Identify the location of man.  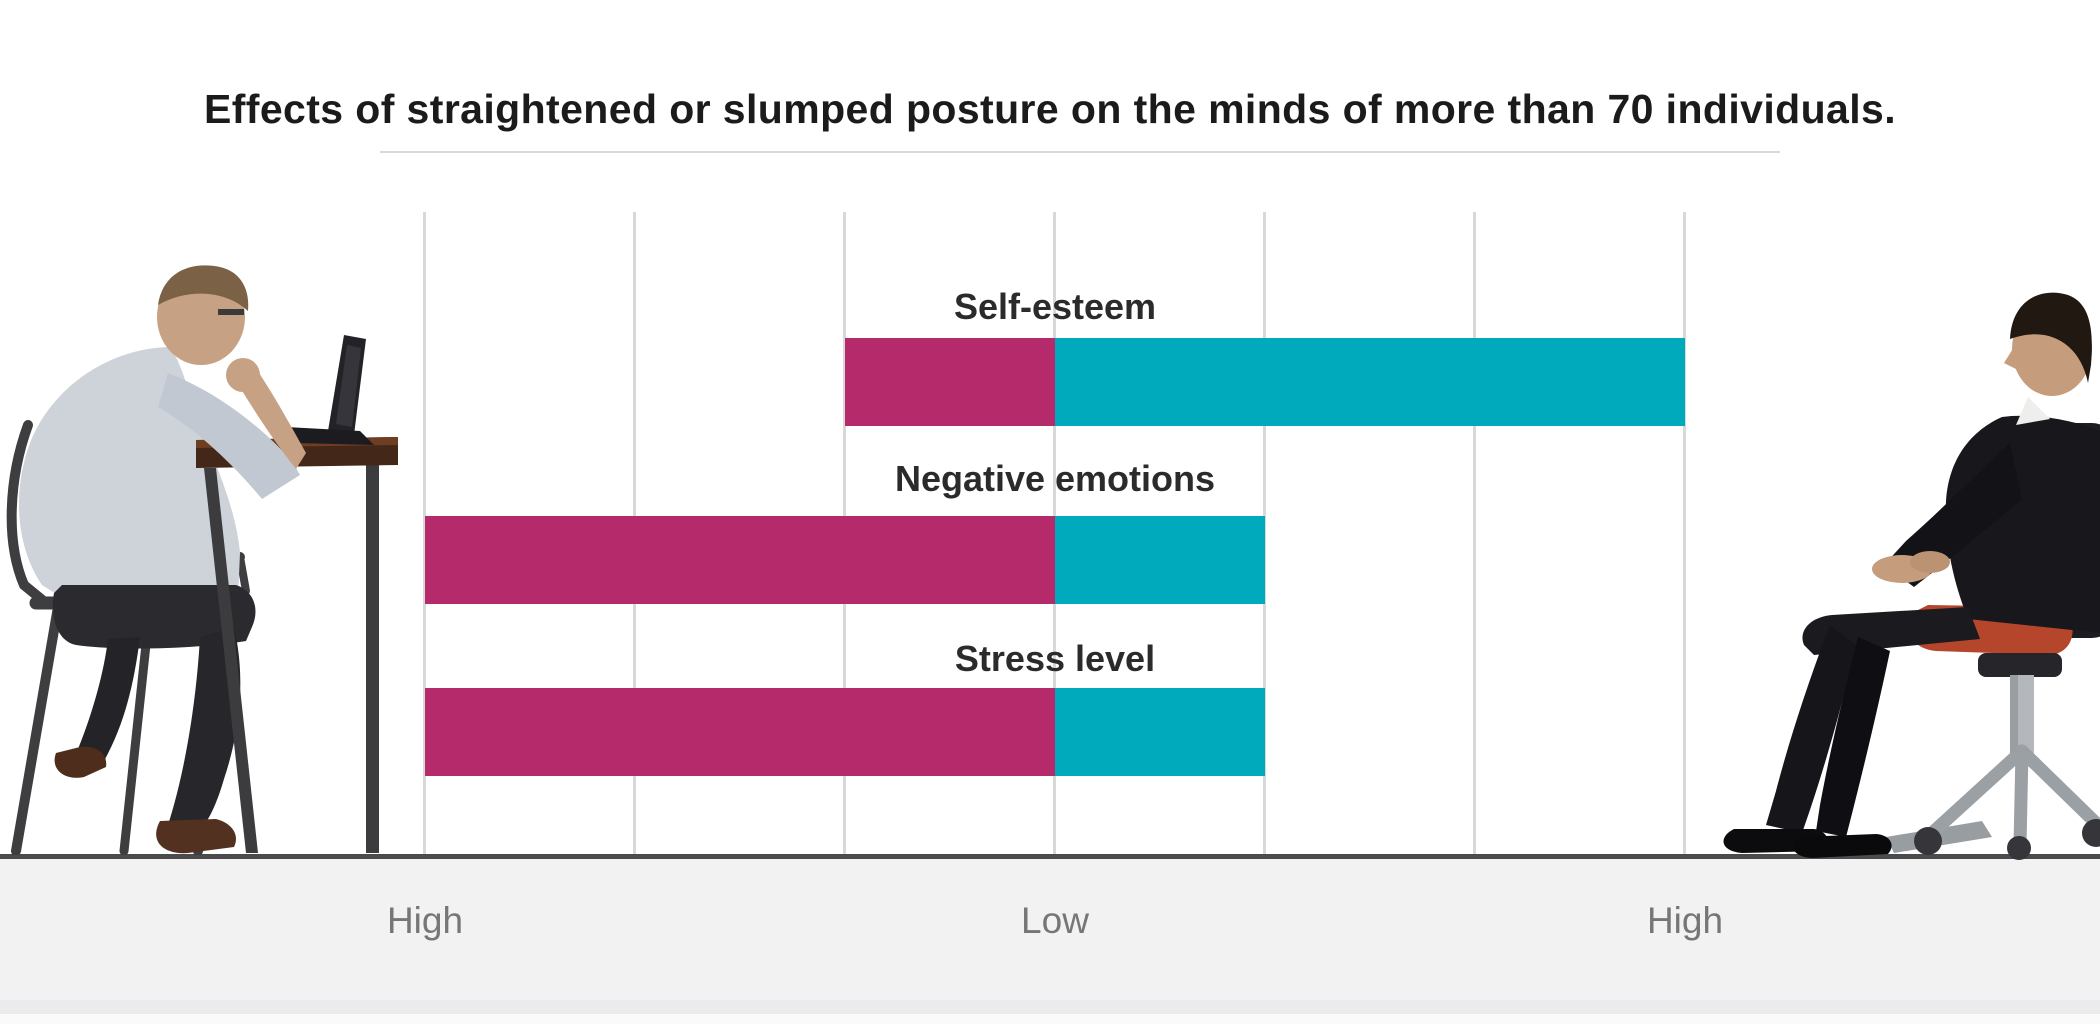
(1911, 575).